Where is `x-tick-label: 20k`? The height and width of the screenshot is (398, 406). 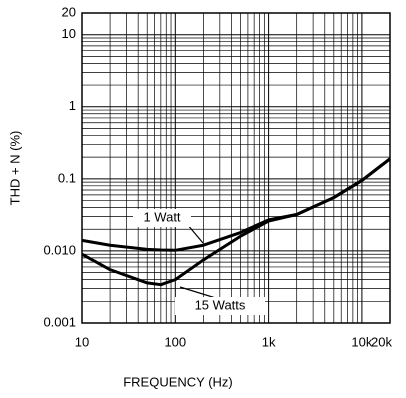 x-tick-label: 20k is located at coordinates (381, 341).